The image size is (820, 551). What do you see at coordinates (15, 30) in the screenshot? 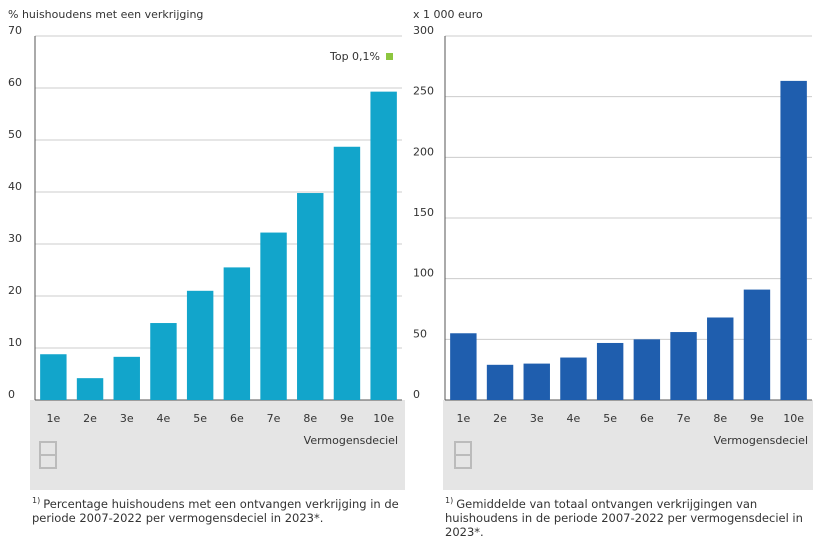
I see `y-tick-label: 70` at bounding box center [15, 30].